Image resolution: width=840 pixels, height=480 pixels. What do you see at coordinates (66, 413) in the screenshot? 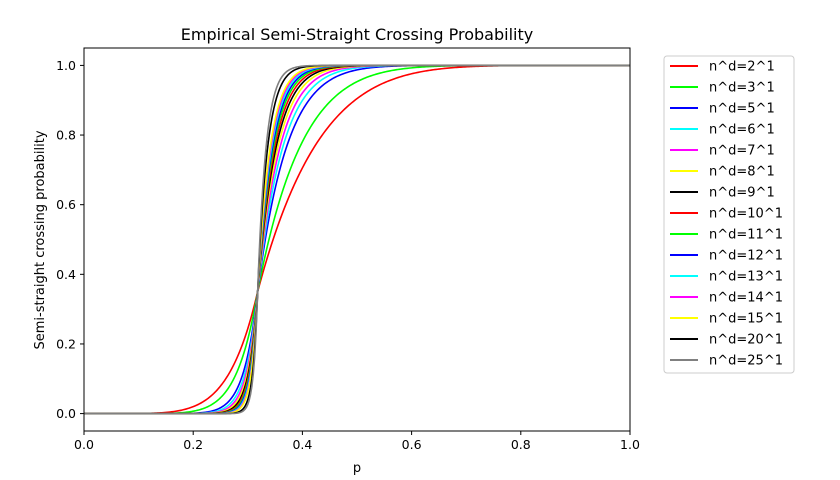
I see `y-tick-label: 0.0` at bounding box center [66, 413].